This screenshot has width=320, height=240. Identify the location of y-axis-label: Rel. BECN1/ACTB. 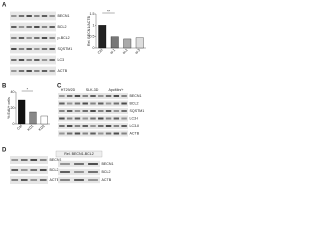
(89, 30).